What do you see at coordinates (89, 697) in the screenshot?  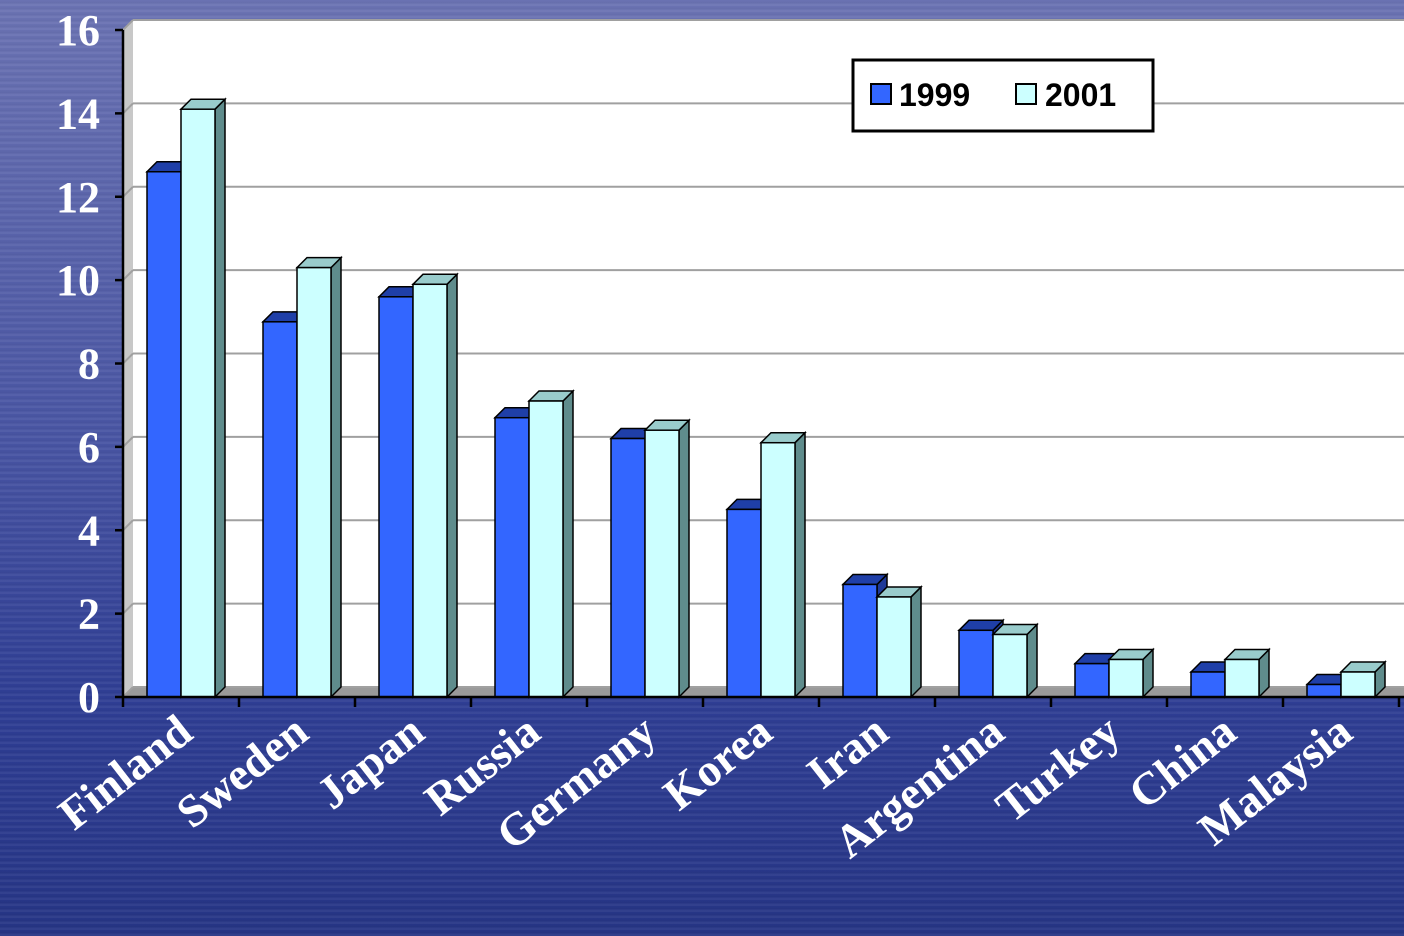 I see `y-tick-label: 0` at bounding box center [89, 697].